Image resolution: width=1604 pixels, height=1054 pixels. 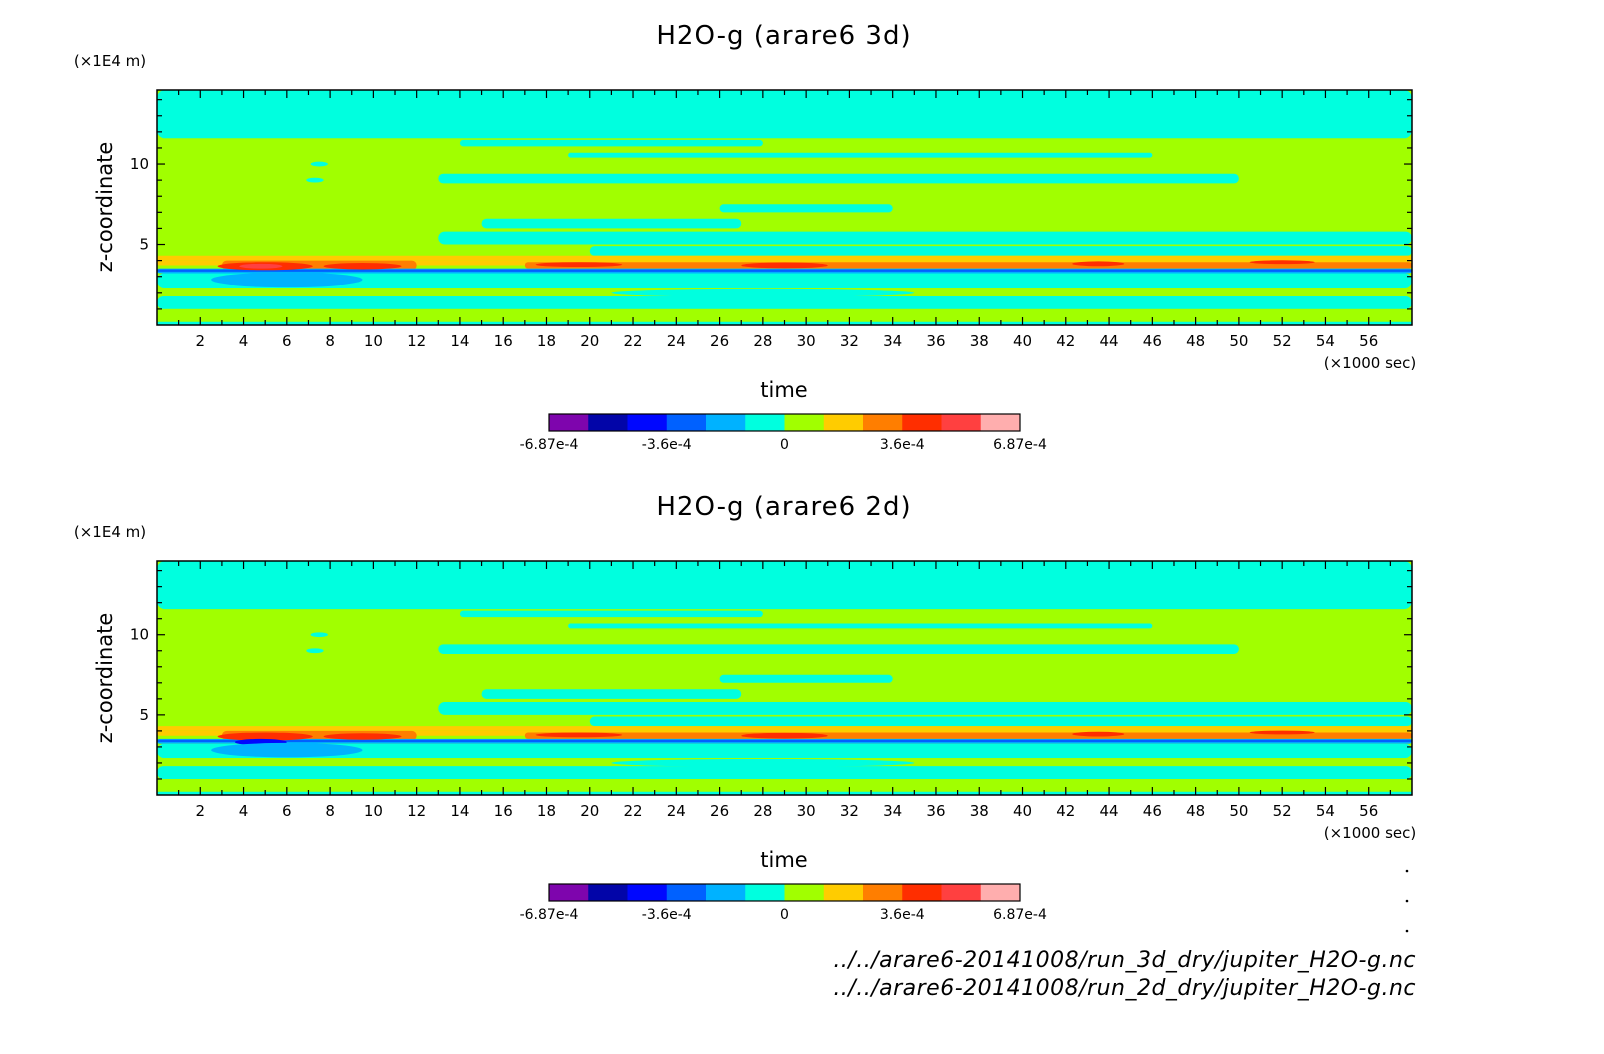 I want to click on x-tick-label: 18, so click(x=546, y=811).